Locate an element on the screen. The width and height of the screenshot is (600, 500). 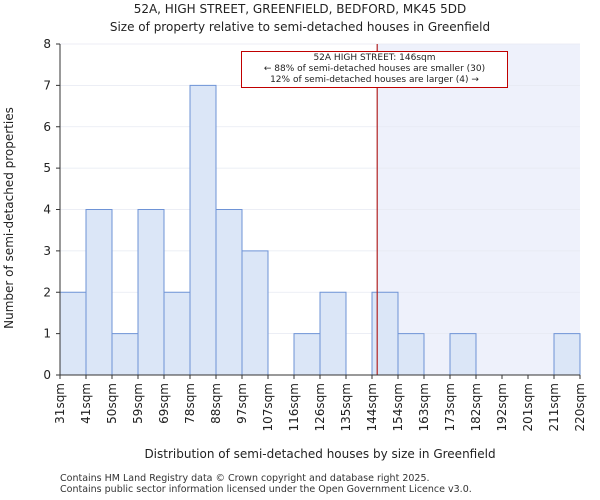
x-tick-label: 97sqm is located at coordinates (242, 403).